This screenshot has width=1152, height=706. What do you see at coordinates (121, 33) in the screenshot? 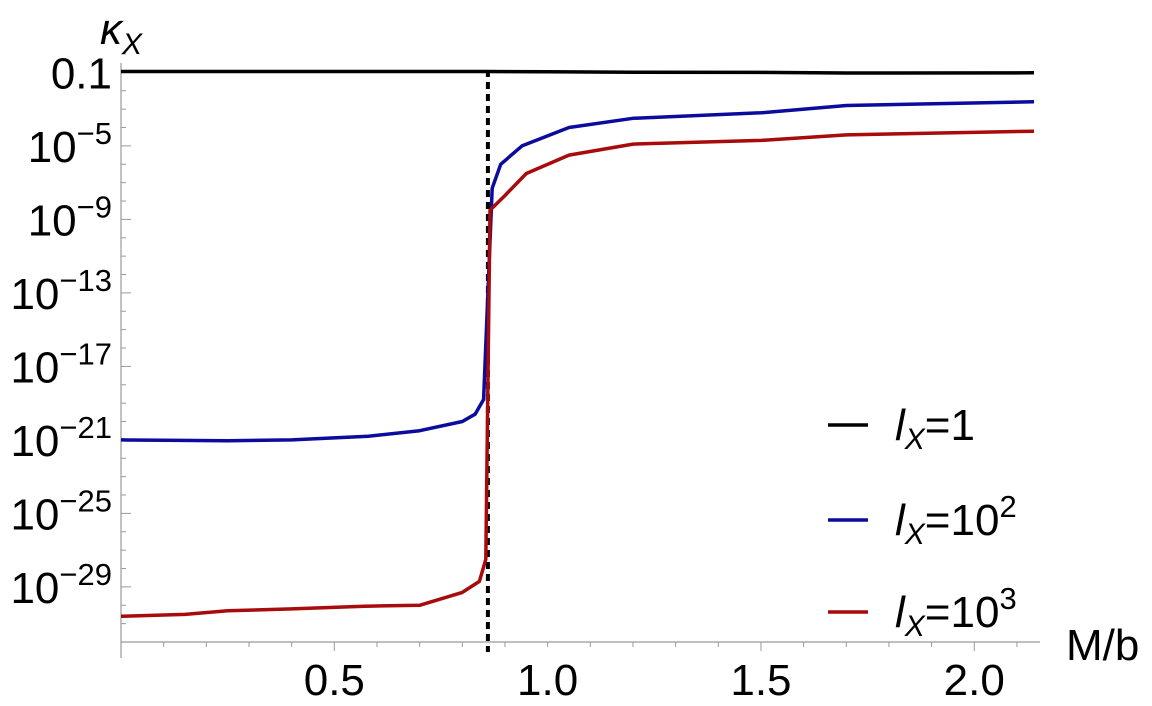
I see `y-axis-title: κX` at bounding box center [121, 33].